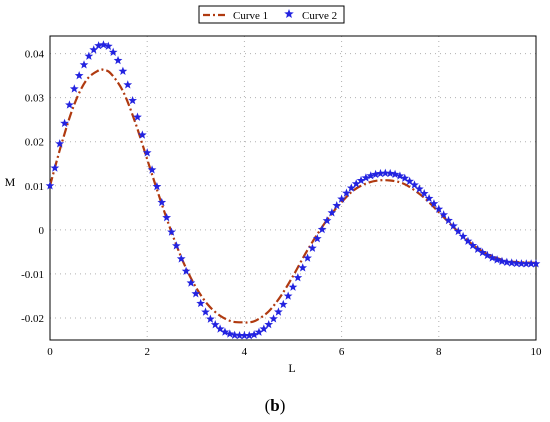 This screenshot has height=422, width=550. I want to click on y-axis-label: M, so click(10, 182).